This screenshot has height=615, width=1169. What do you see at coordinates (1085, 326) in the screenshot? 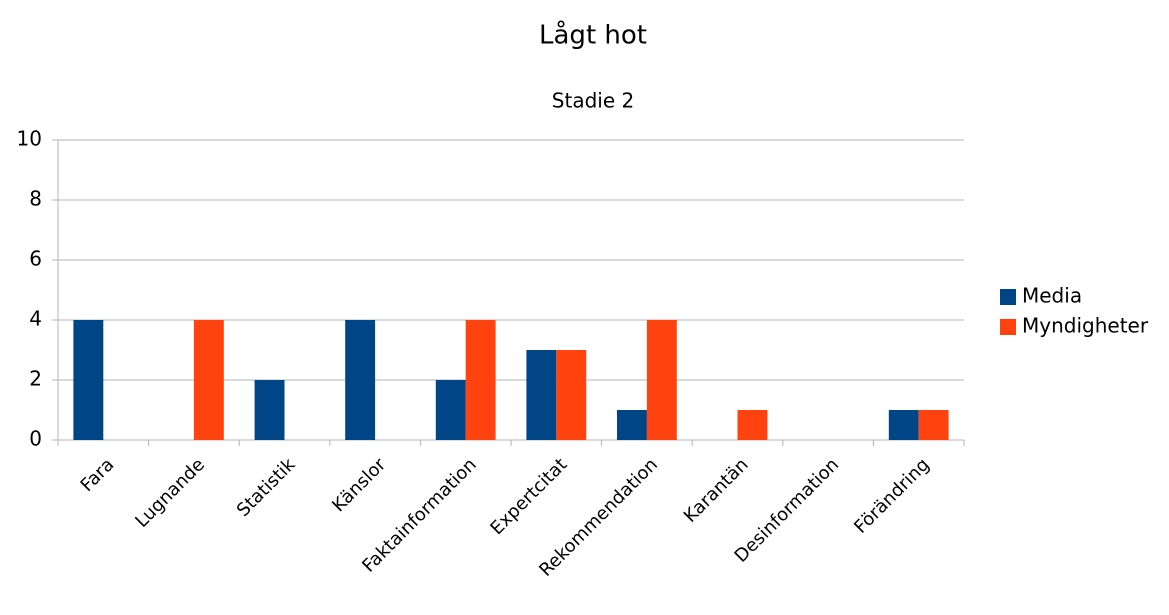
I see `legend-label: Myndigheter` at bounding box center [1085, 326].